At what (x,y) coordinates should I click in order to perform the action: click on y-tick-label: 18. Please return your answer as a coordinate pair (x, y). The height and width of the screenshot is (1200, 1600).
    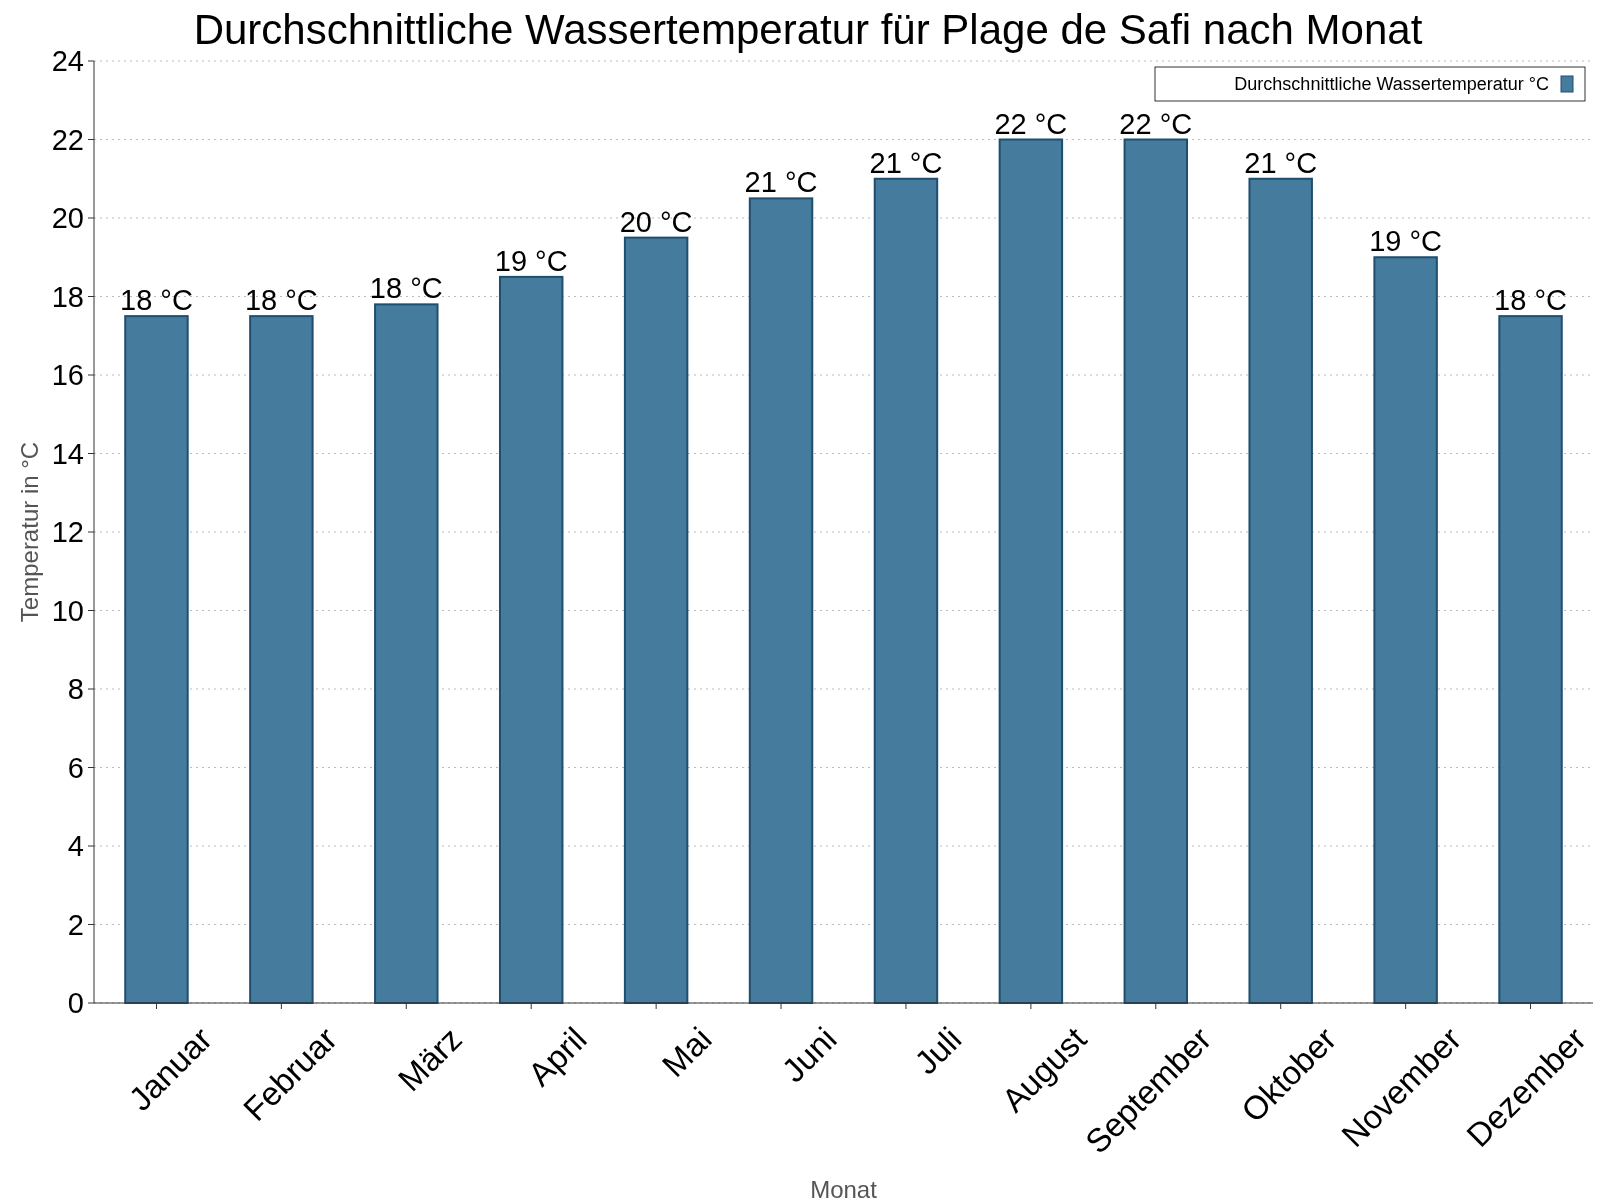
    Looking at the image, I should click on (67, 296).